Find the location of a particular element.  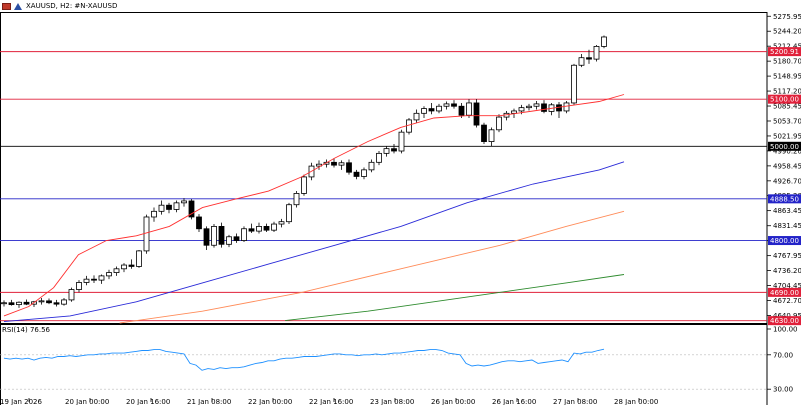

price-axis-label: 4958.45 is located at coordinates (787, 166).